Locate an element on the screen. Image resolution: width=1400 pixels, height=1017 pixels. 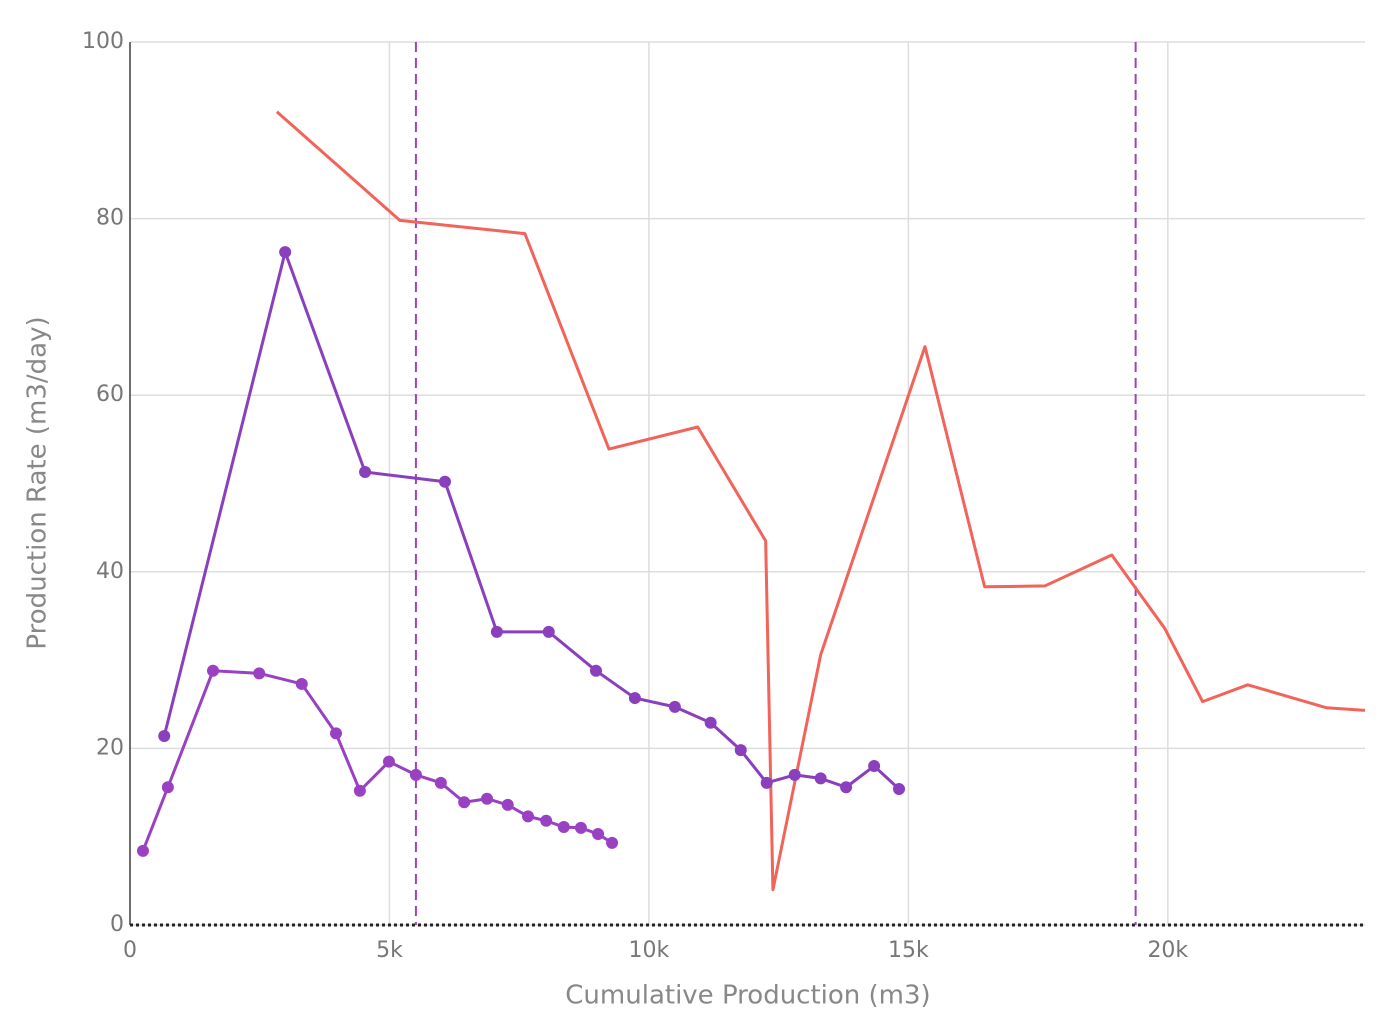
x-tick-label: 15k is located at coordinates (908, 950).